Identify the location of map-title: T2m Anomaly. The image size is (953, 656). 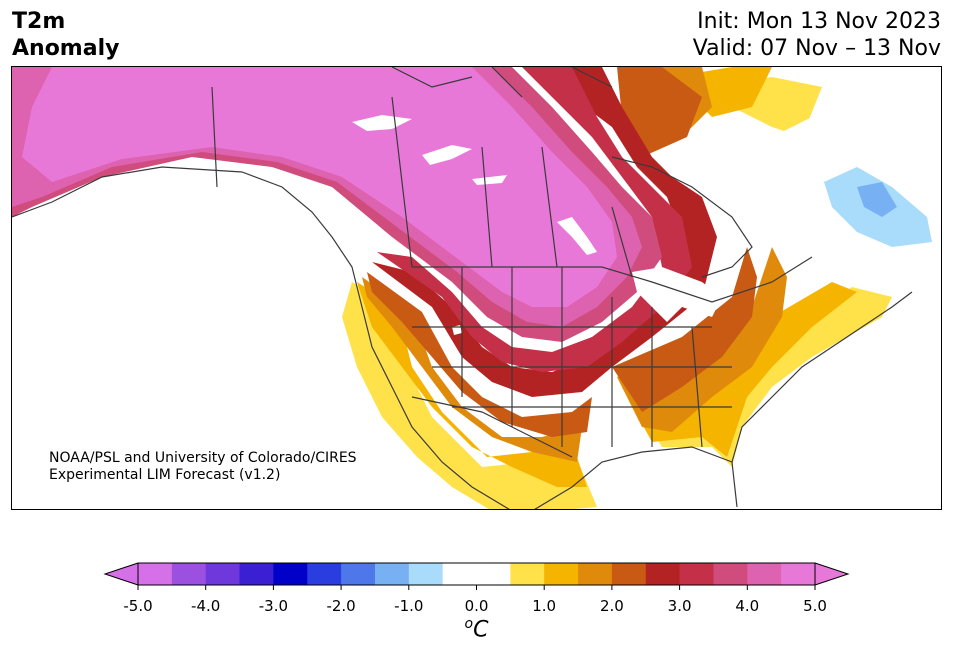
(65, 35).